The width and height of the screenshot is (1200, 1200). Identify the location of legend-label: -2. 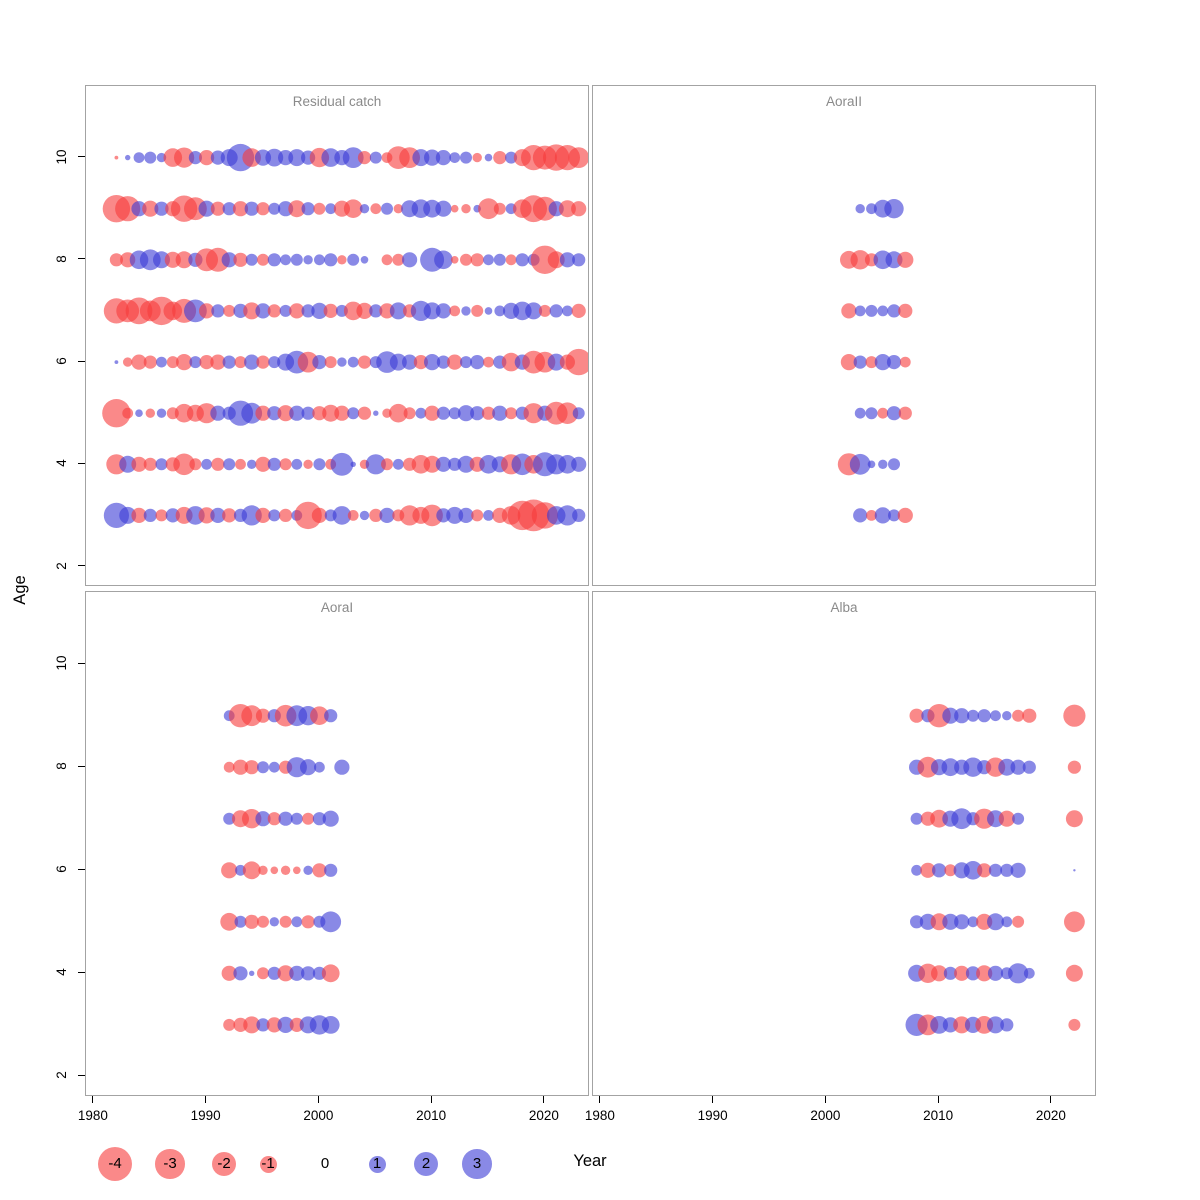
(224, 1163).